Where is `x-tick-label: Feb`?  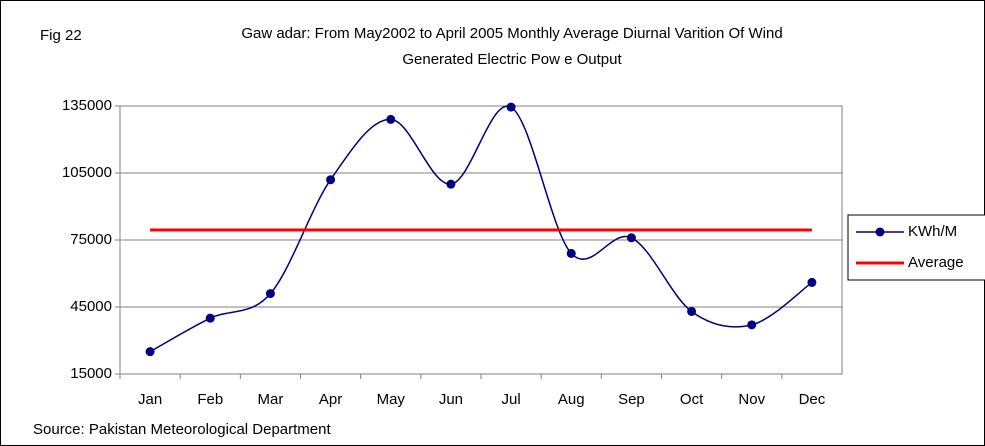 x-tick-label: Feb is located at coordinates (210, 399).